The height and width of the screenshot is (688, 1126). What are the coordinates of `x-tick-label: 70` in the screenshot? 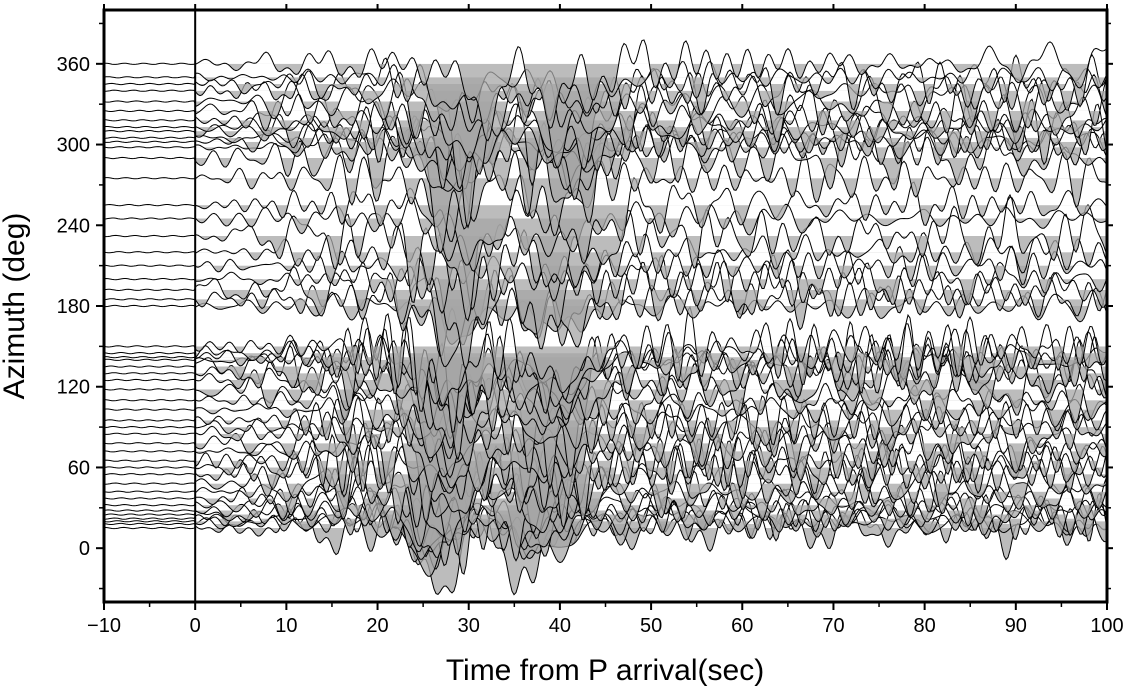 It's located at (833, 626).